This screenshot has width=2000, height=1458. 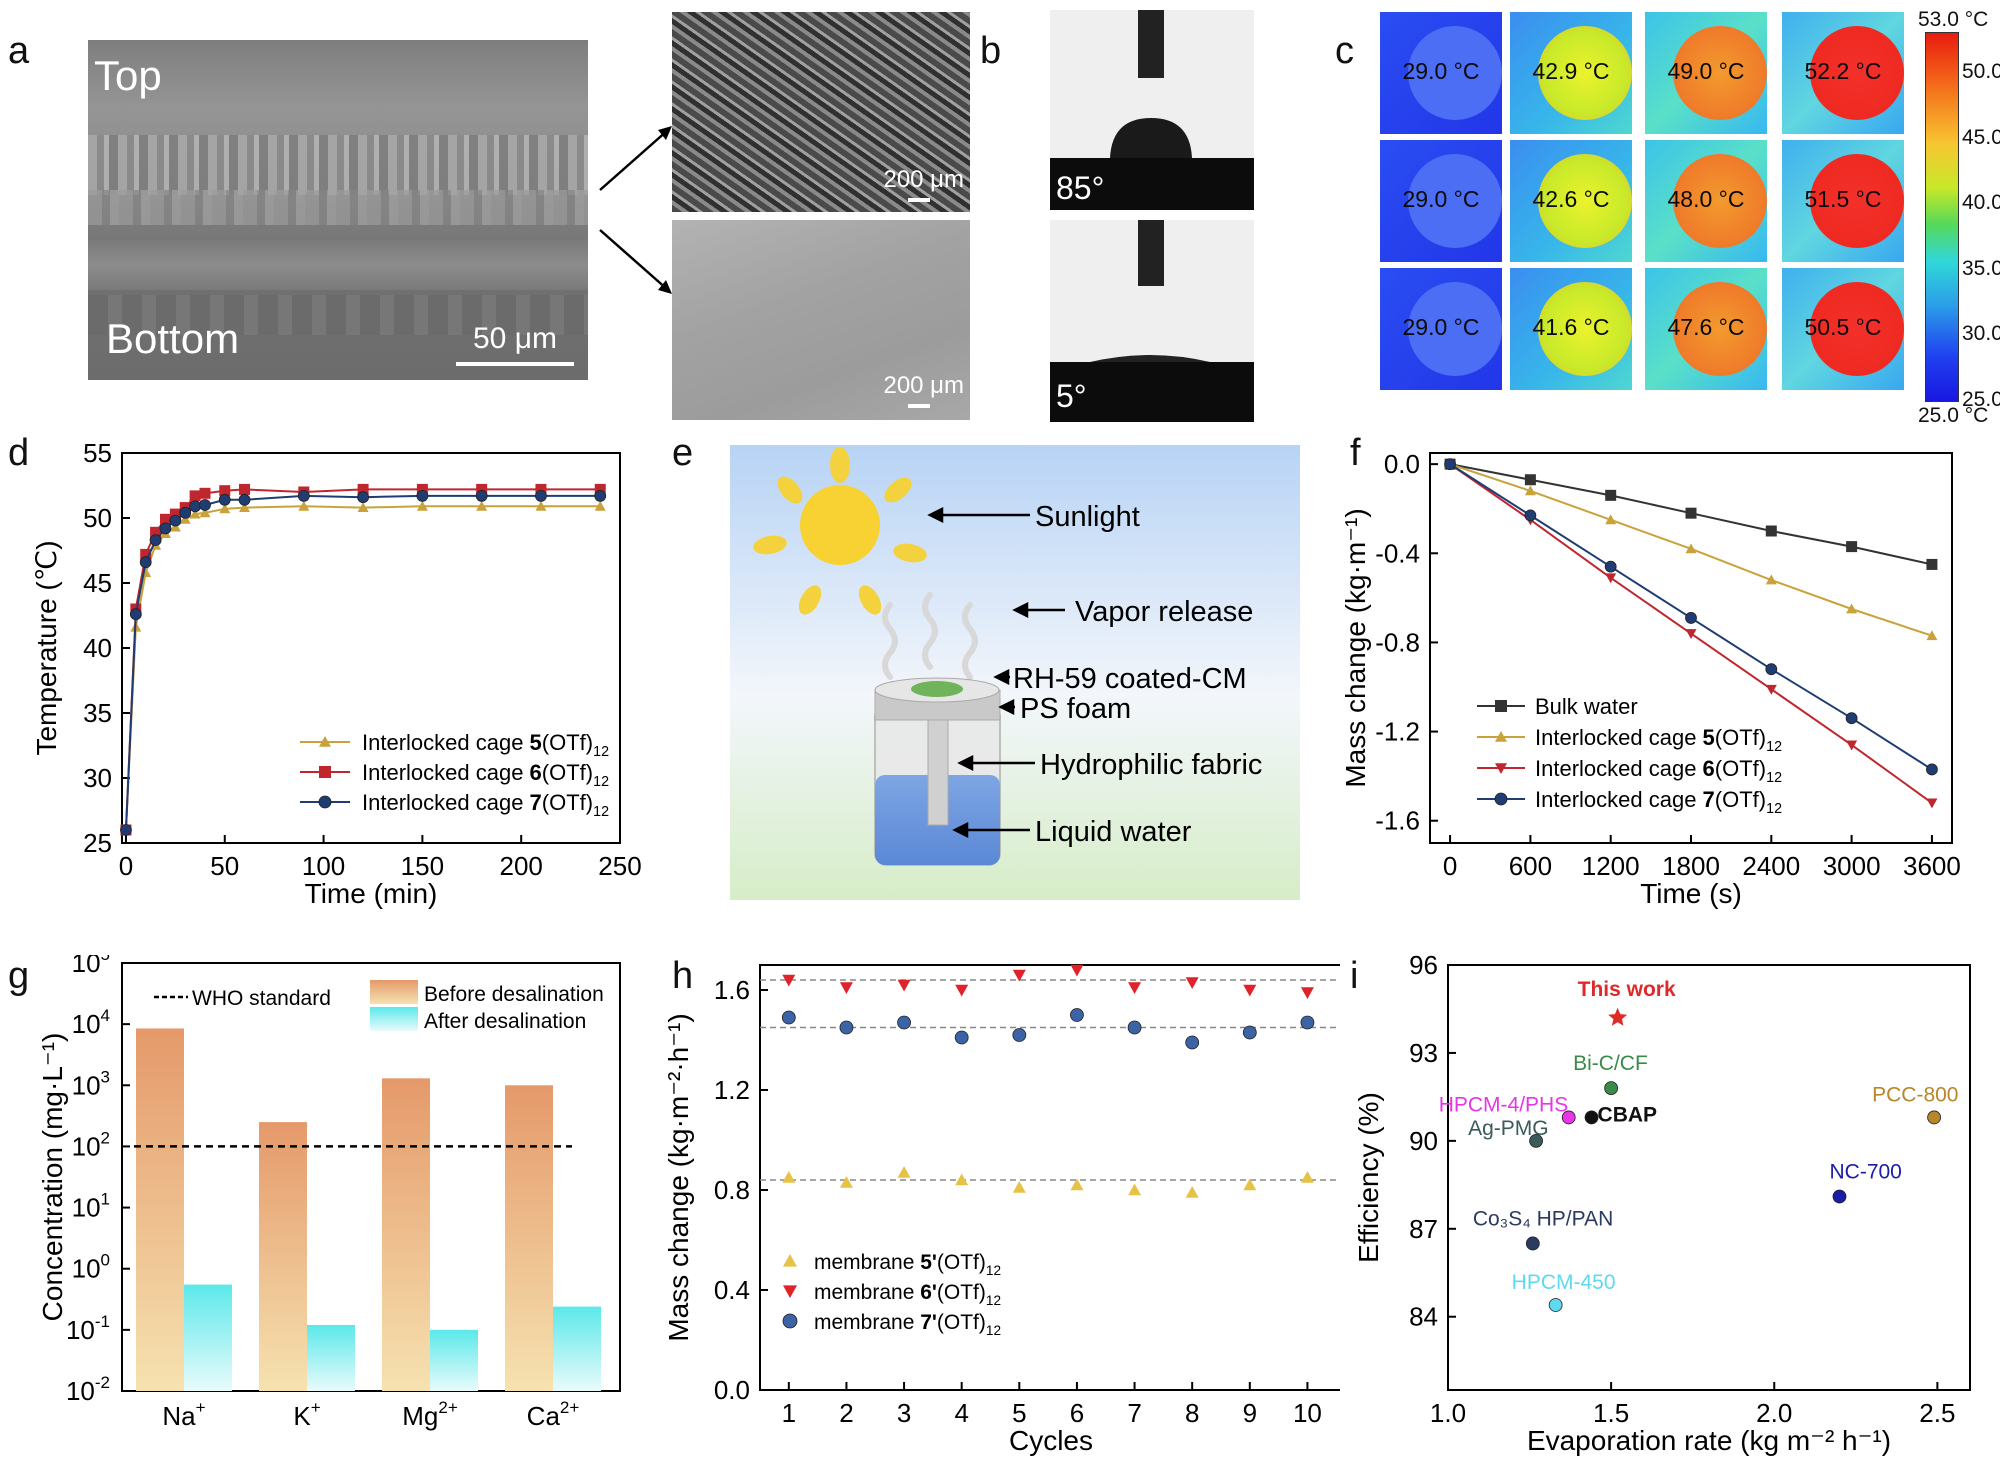 What do you see at coordinates (91, 1206) in the screenshot?
I see `y-tick-label: 101` at bounding box center [91, 1206].